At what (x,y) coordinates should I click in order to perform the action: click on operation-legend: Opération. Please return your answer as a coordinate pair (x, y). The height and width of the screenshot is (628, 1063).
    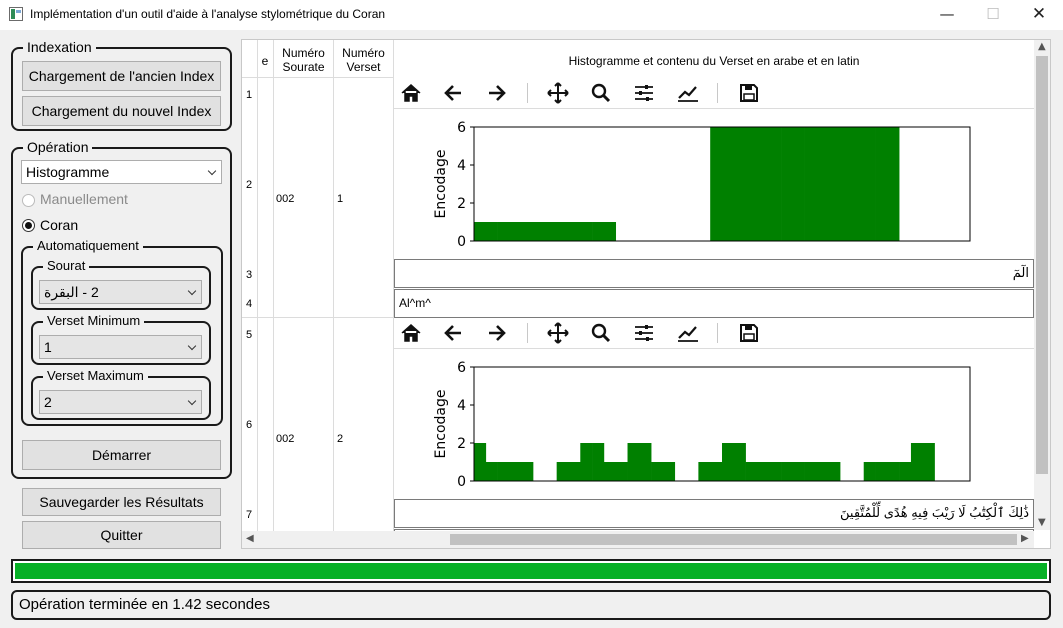
    Looking at the image, I should click on (58, 147).